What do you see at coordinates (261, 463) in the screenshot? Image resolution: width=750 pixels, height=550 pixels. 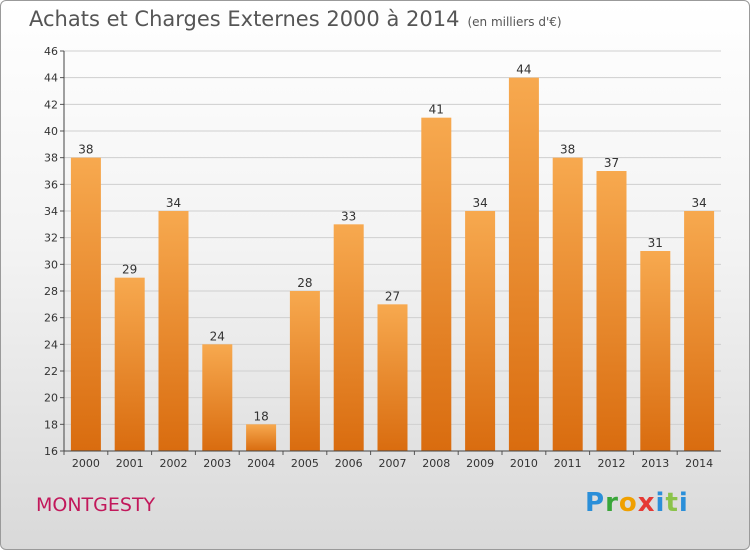 I see `x-tick-label: 2004` at bounding box center [261, 463].